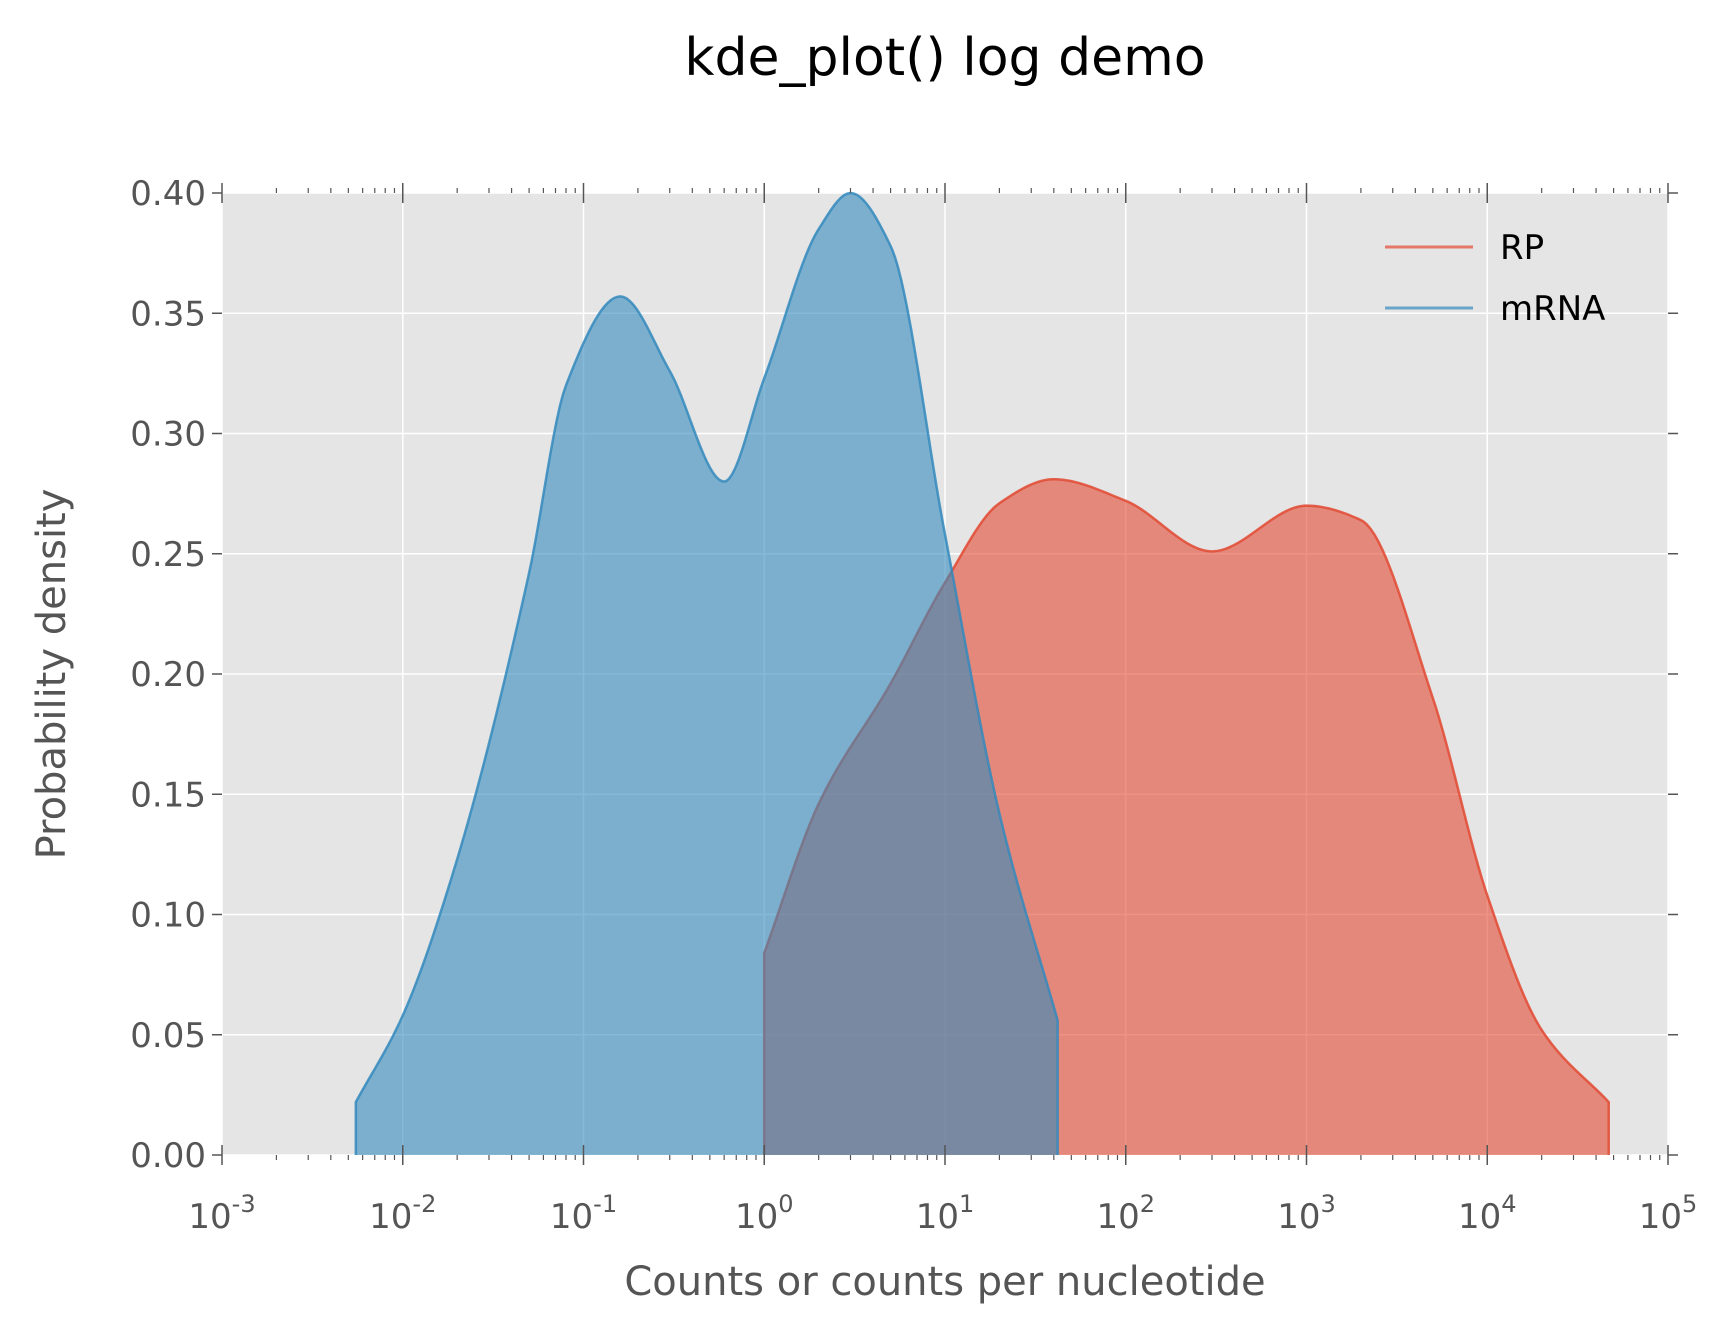 The width and height of the screenshot is (1724, 1332). What do you see at coordinates (1522, 248) in the screenshot?
I see `legend-label-rp: RP` at bounding box center [1522, 248].